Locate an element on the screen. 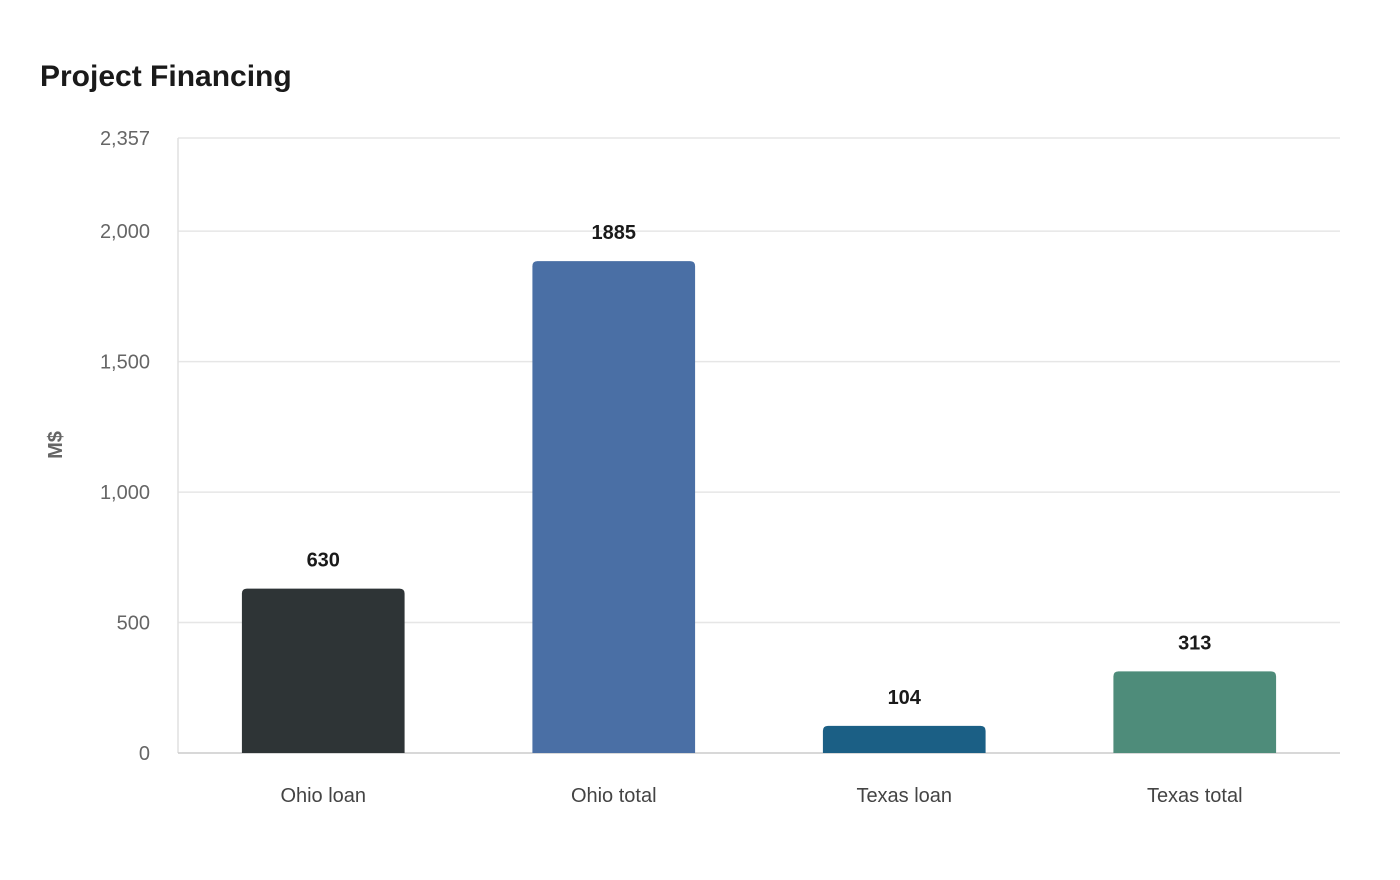  y-tick-label: 0 is located at coordinates (144, 754).